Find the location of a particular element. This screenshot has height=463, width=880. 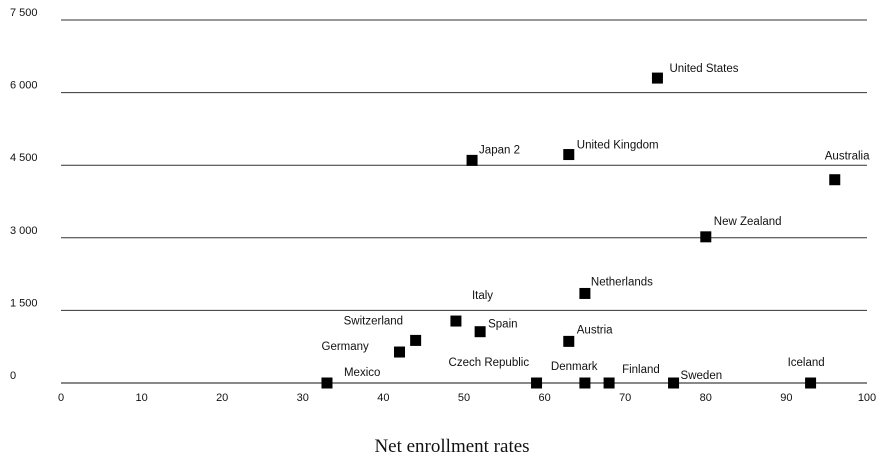

point-label: Germany is located at coordinates (346, 347).